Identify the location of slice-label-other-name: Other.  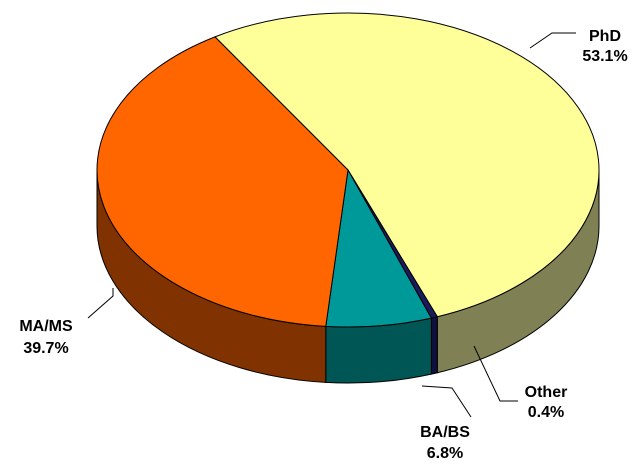
(546, 392).